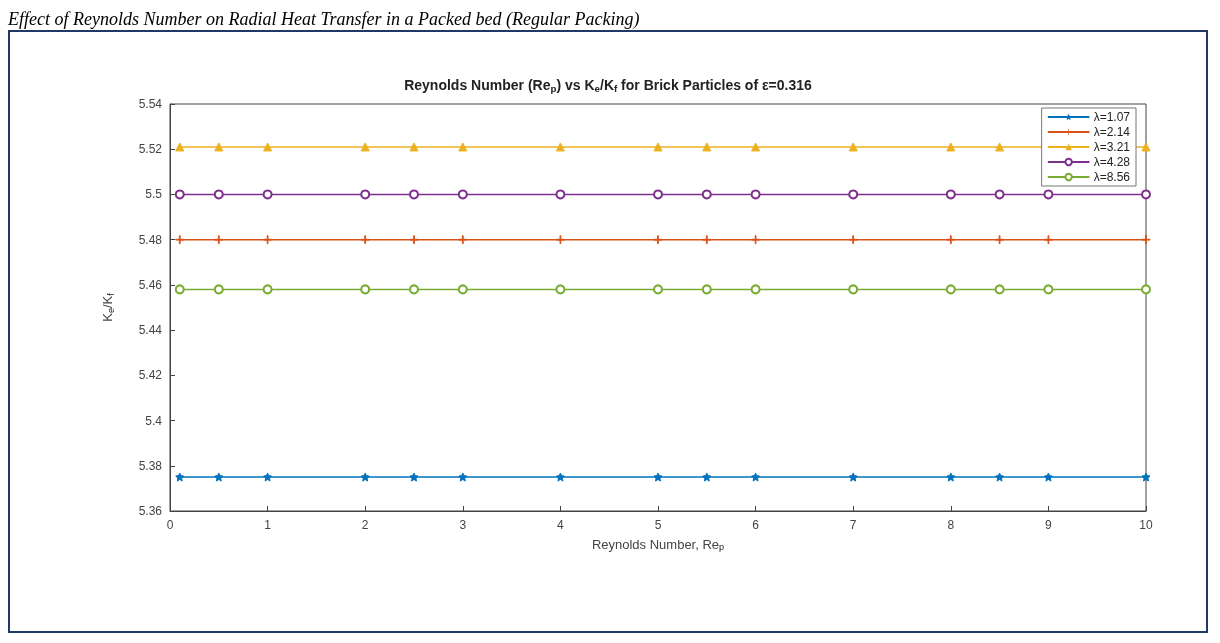 The width and height of the screenshot is (1220, 643). Describe the element at coordinates (853, 525) in the screenshot. I see `x-tick-label: 7` at that location.